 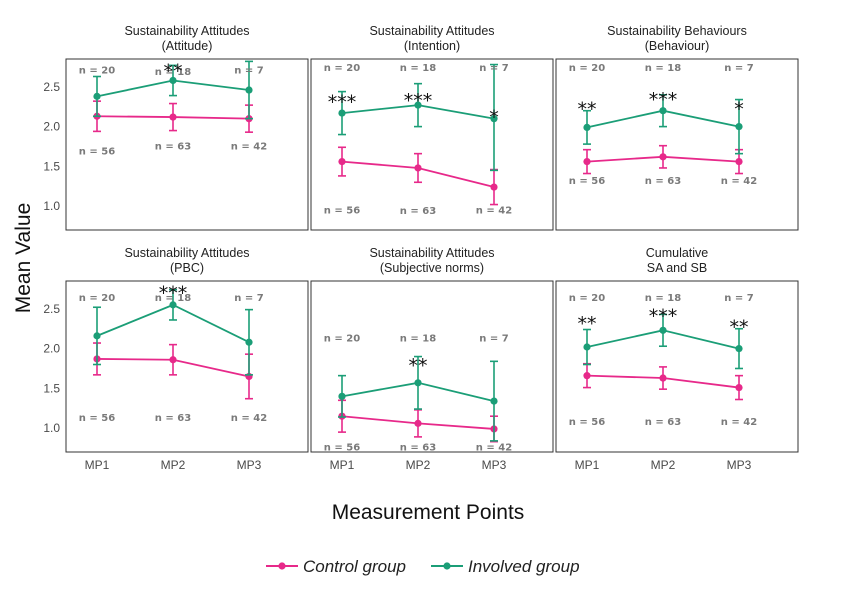 I want to click on legend-item-involved: Involved group, so click(x=505, y=566).